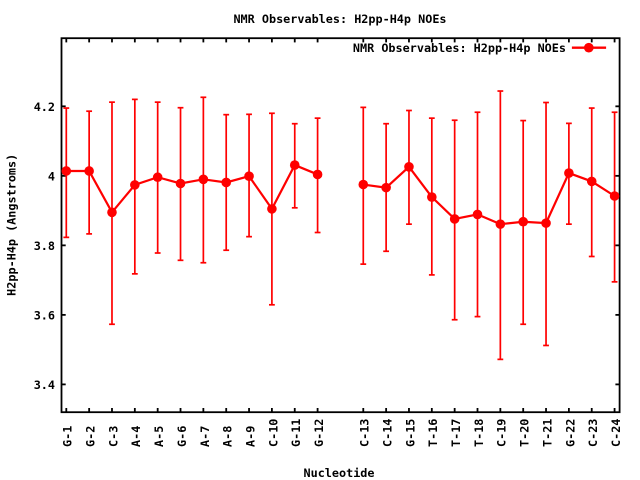 This screenshot has height=480, width=640. Describe the element at coordinates (113, 436) in the screenshot. I see `x-tick-label: C-3` at that location.